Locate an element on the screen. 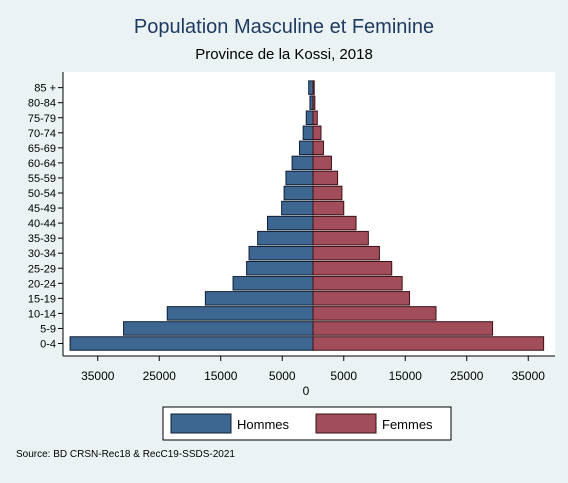  legend-swatch-hommes is located at coordinates (201, 423).